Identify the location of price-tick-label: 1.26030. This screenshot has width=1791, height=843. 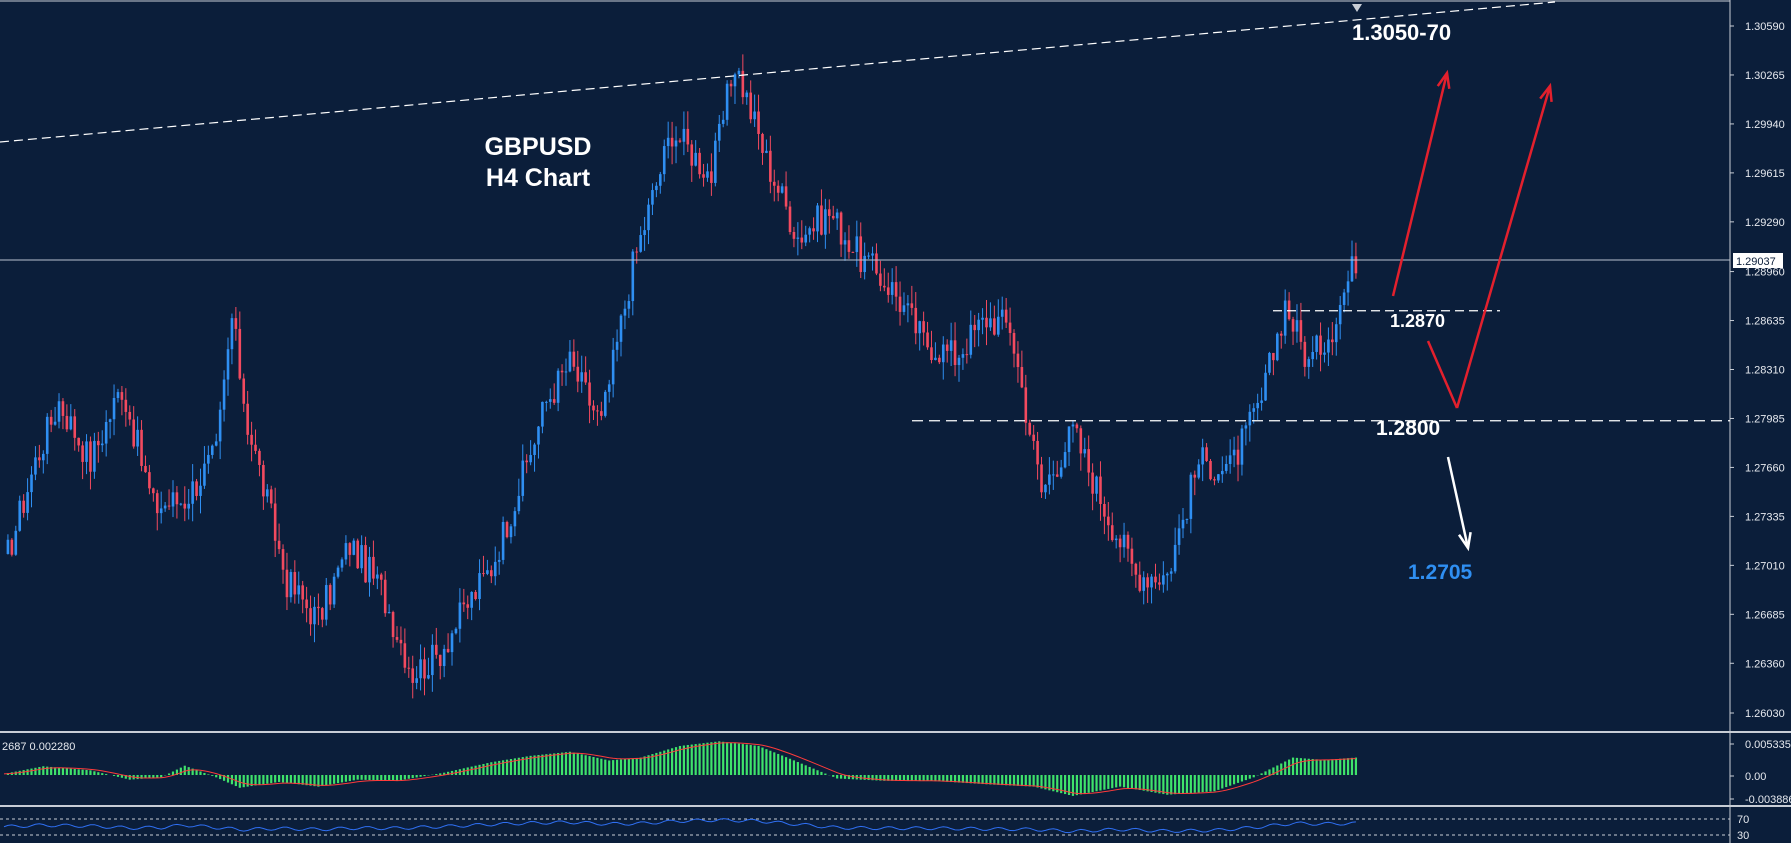
(1765, 714).